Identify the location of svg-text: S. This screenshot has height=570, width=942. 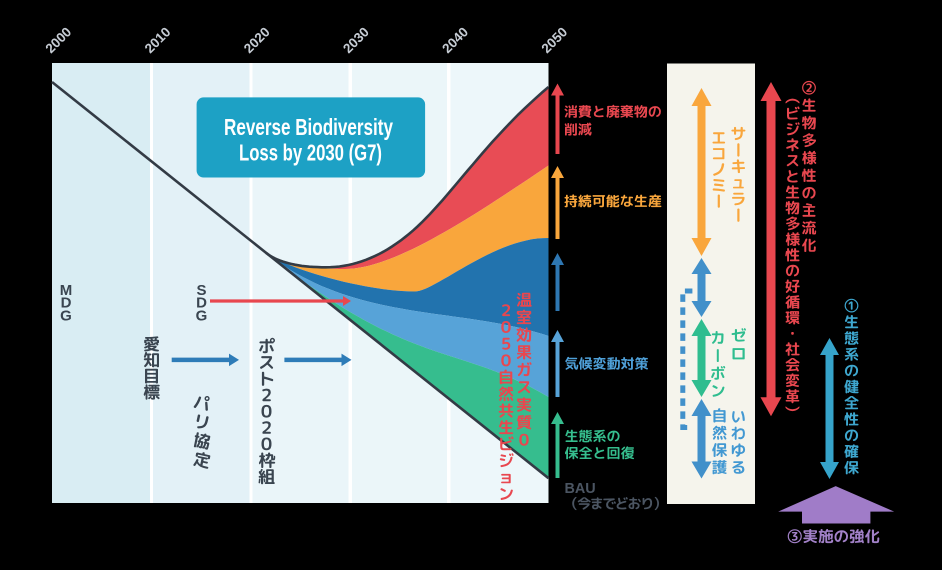
(201, 290).